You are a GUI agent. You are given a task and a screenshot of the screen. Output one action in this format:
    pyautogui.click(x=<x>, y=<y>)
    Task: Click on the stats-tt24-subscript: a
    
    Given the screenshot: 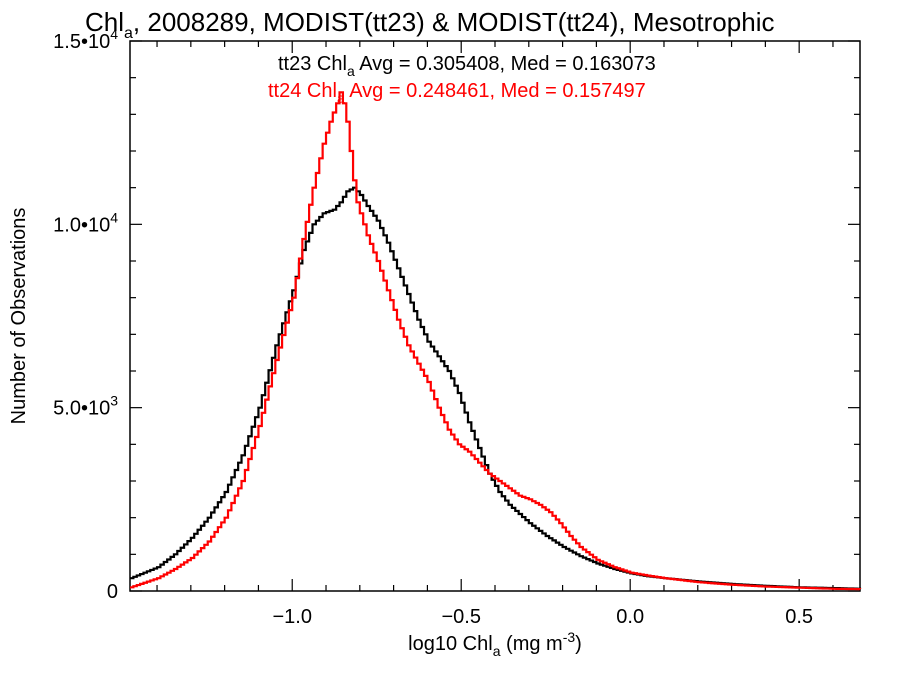 What is the action you would take?
    pyautogui.click(x=341, y=98)
    